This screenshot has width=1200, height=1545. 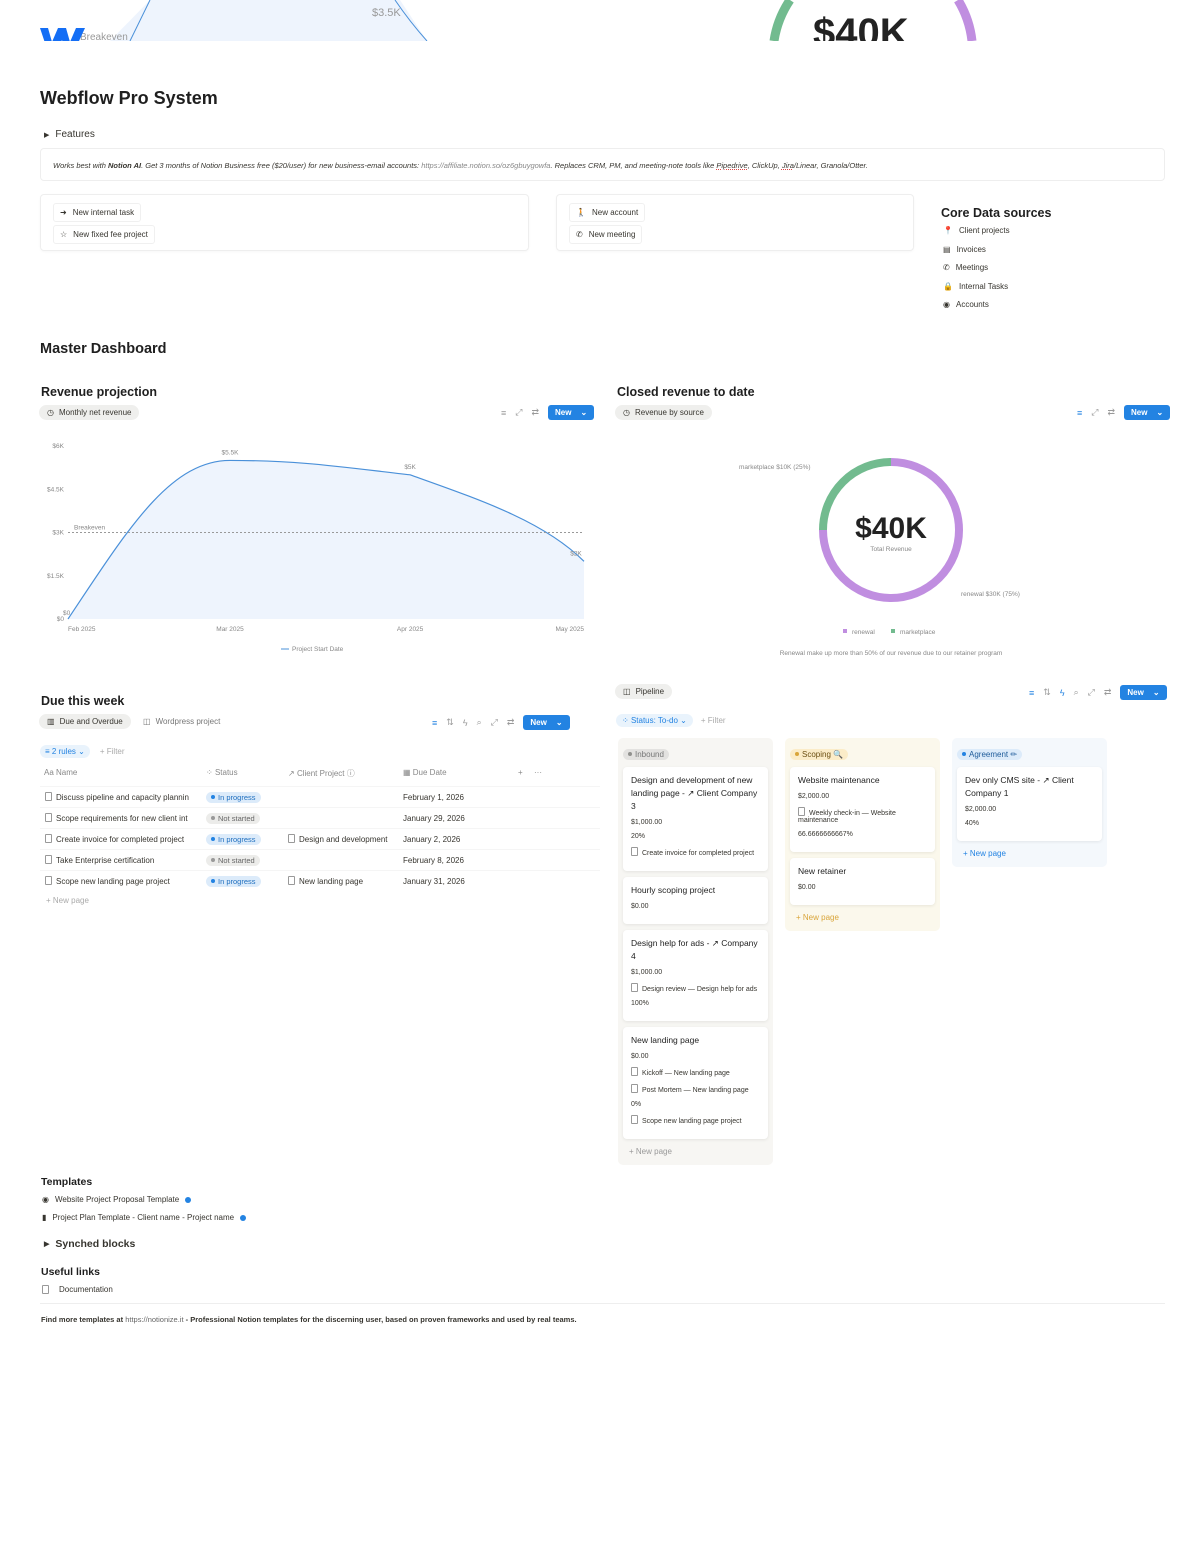 I want to click on card-relation: Kickoff — New landing page, so click(x=695, y=1072).